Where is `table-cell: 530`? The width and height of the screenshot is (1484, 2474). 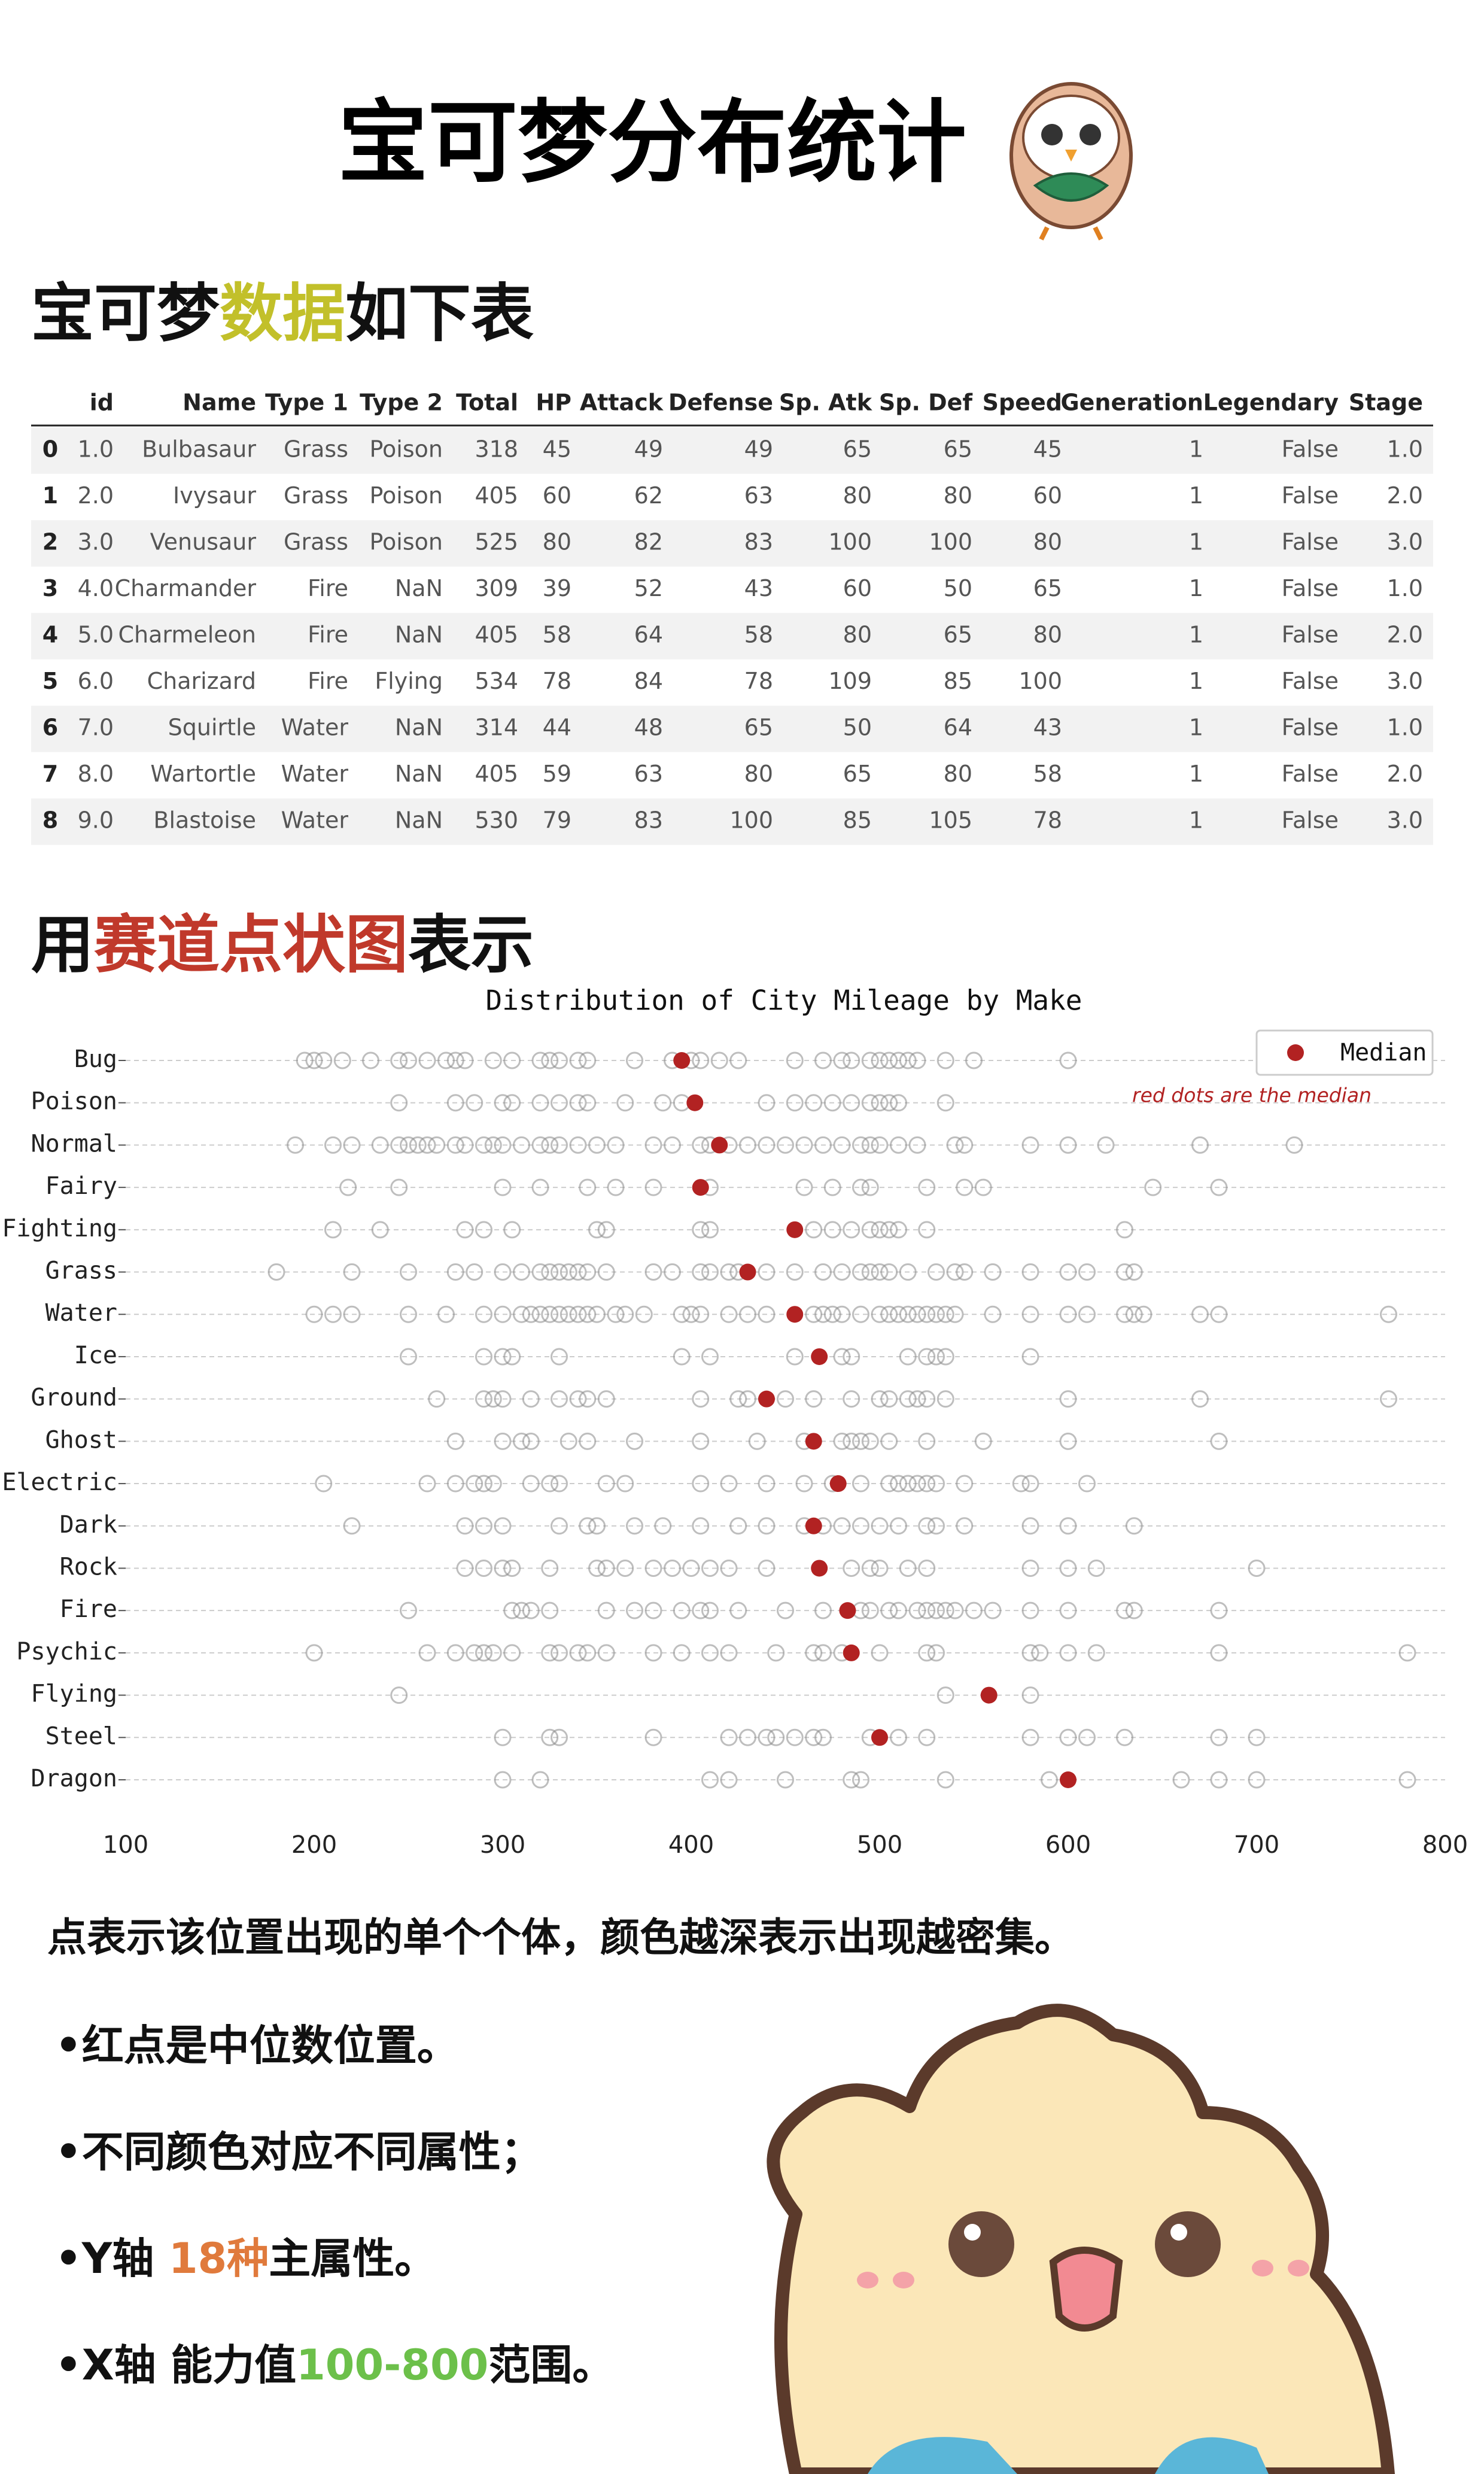 table-cell: 530 is located at coordinates (496, 820).